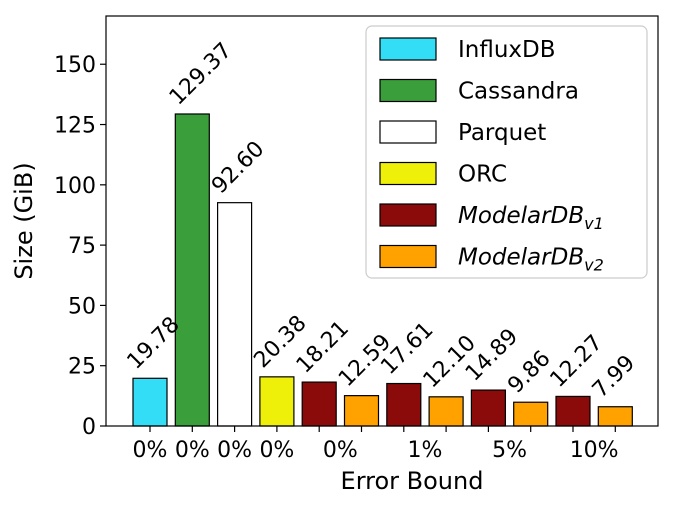  What do you see at coordinates (412, 481) in the screenshot?
I see `x-axis-label: Error Bound` at bounding box center [412, 481].